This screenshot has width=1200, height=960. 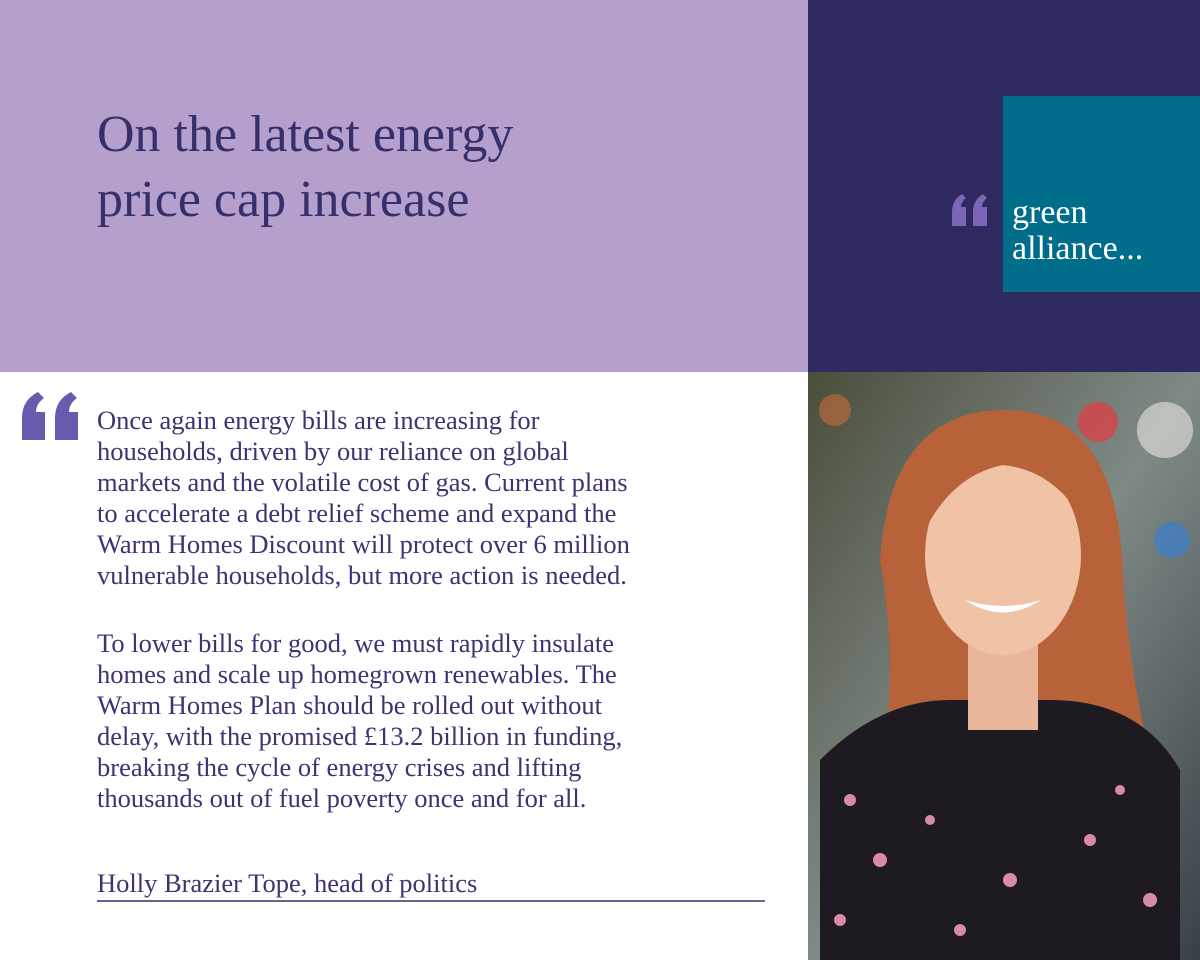 I want to click on attribution: Holly Brazier Tope, head of politics, so click(x=287, y=883).